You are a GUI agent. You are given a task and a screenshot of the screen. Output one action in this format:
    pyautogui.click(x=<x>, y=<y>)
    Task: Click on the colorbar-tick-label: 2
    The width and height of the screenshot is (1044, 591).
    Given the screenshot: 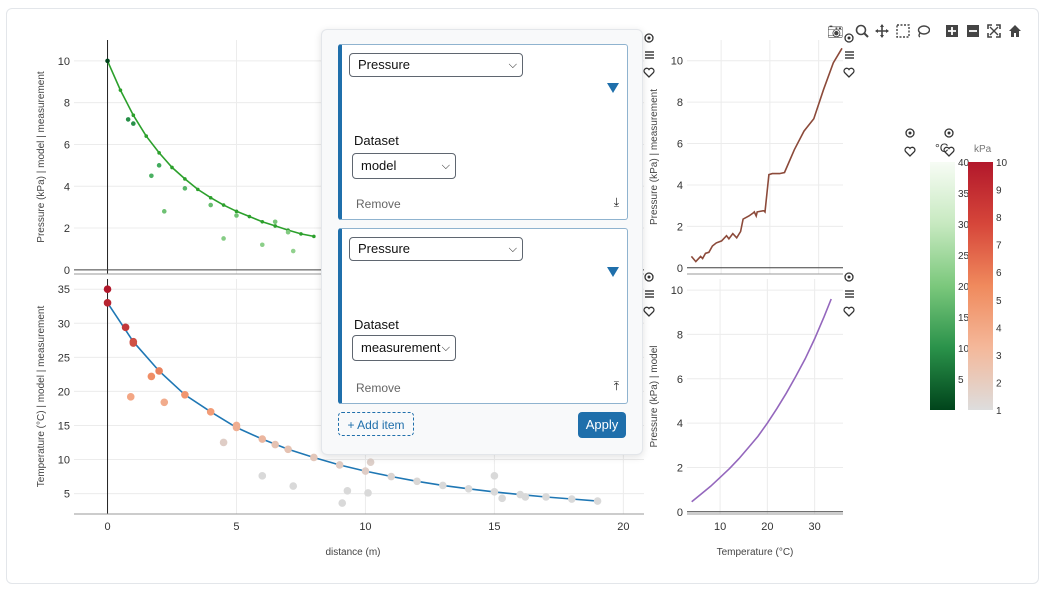 What is the action you would take?
    pyautogui.click(x=999, y=383)
    